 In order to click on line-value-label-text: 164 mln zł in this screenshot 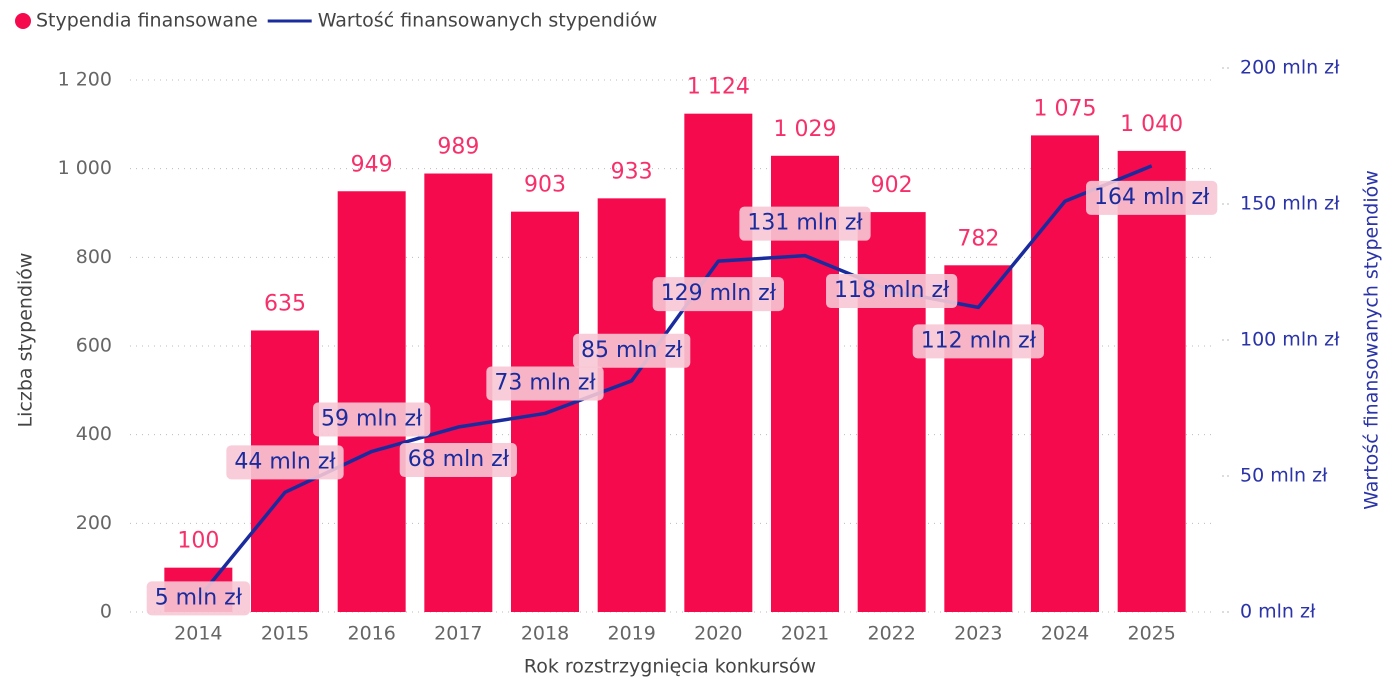, I will do `click(1152, 197)`.